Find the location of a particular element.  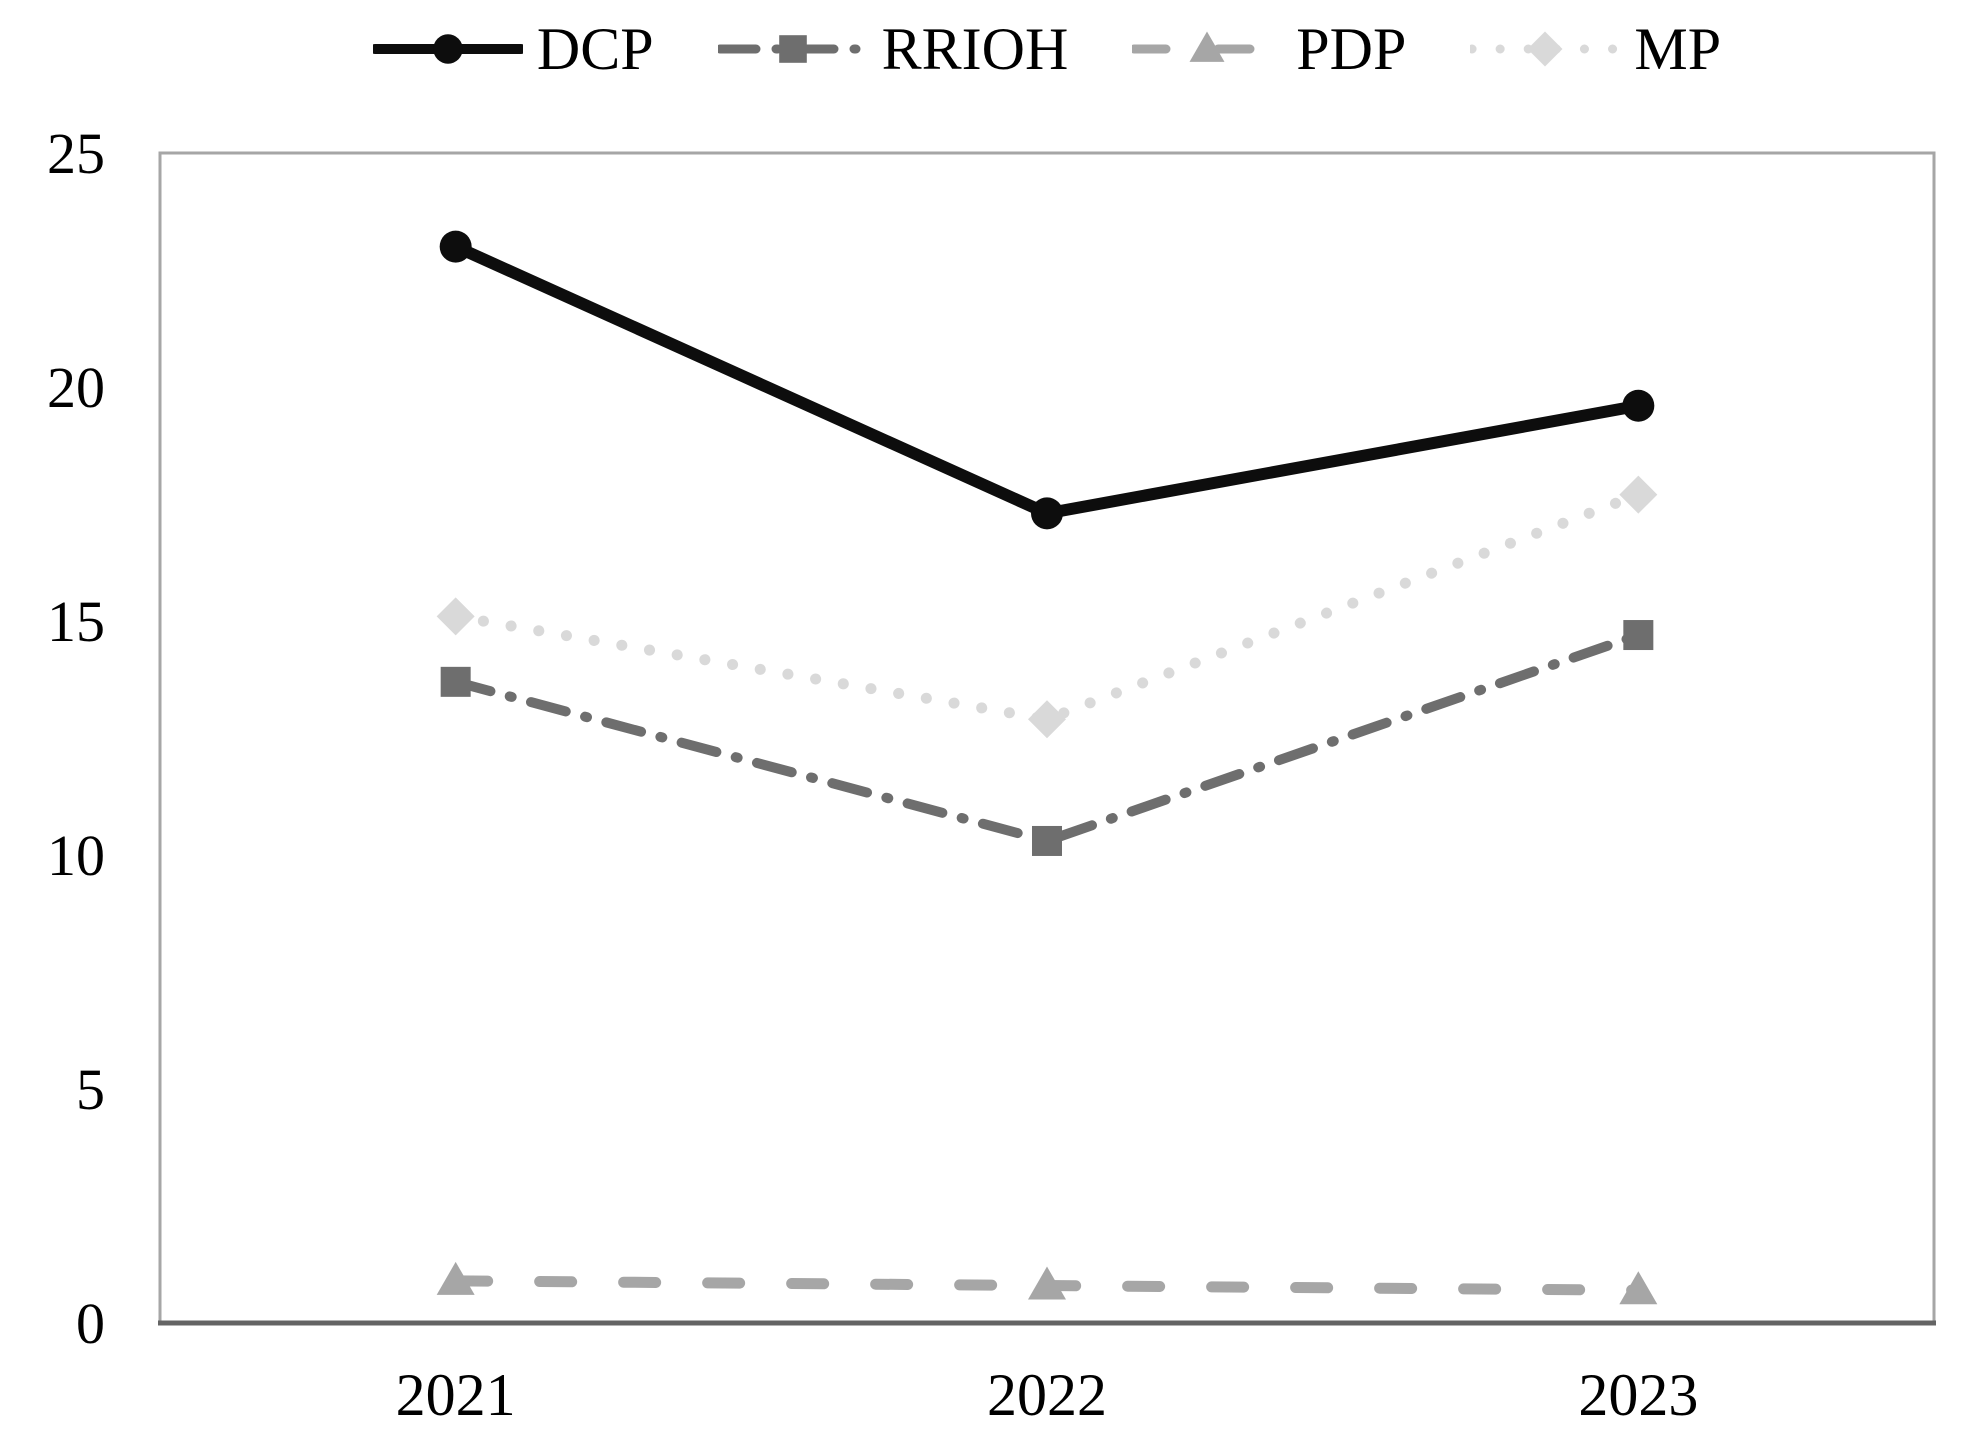

series-mp is located at coordinates (1047, 607).